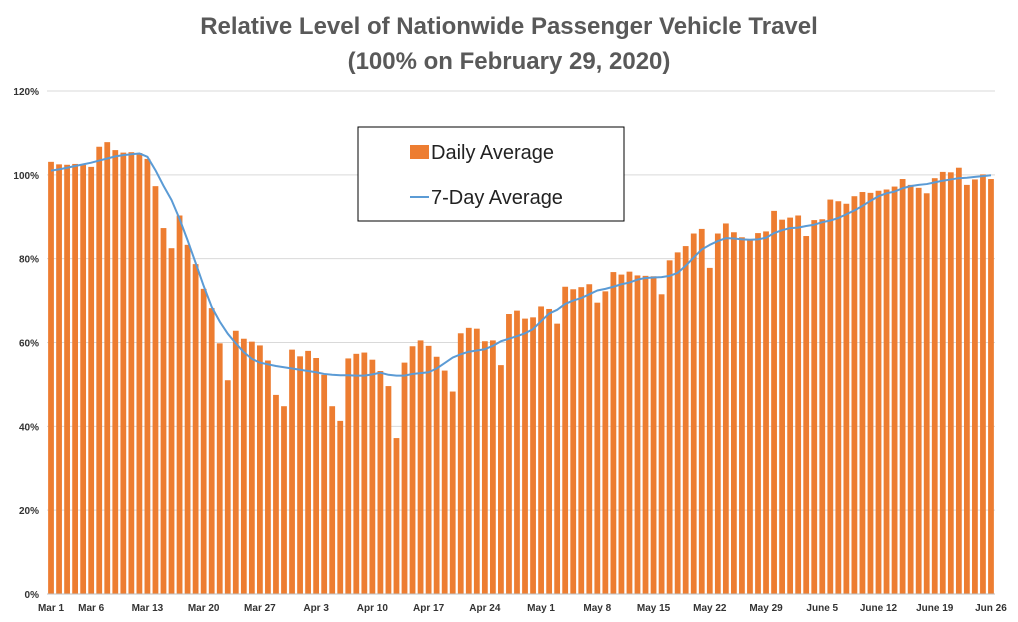  What do you see at coordinates (29, 260) in the screenshot?
I see `y-tick-label: 80%` at bounding box center [29, 260].